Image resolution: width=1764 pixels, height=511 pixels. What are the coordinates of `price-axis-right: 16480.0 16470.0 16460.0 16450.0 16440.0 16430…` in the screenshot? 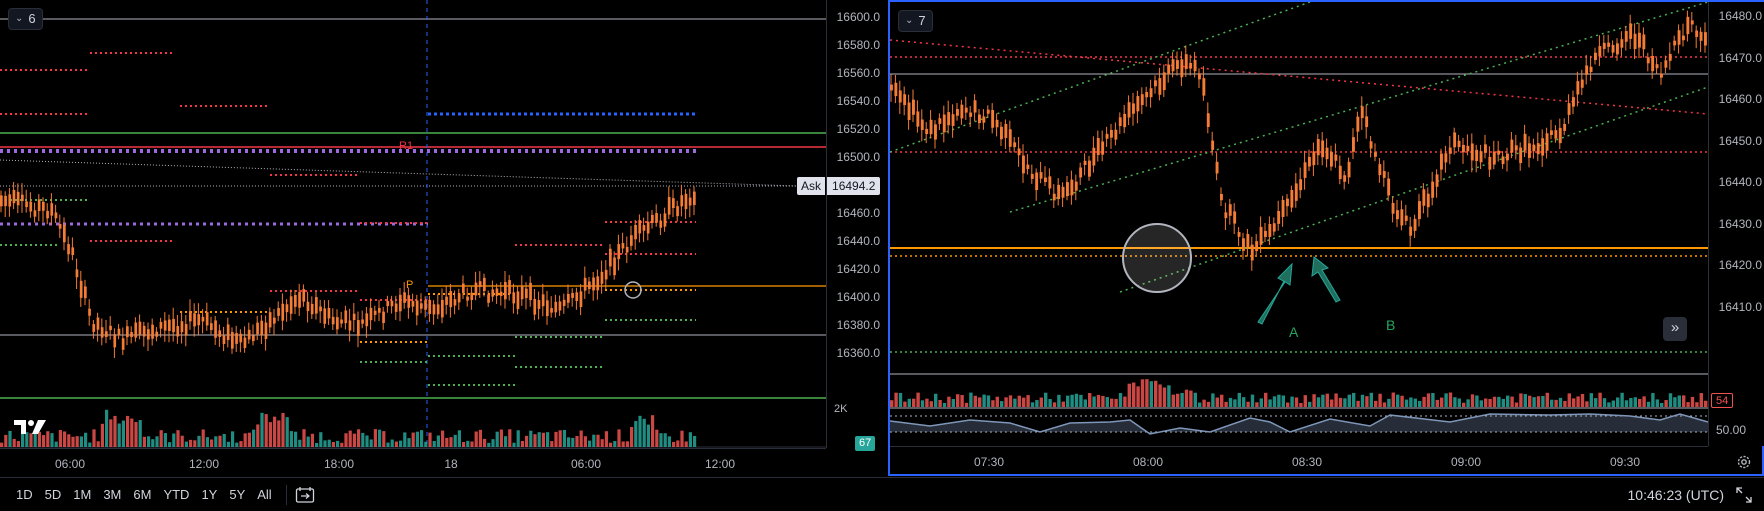 It's located at (1736, 224).